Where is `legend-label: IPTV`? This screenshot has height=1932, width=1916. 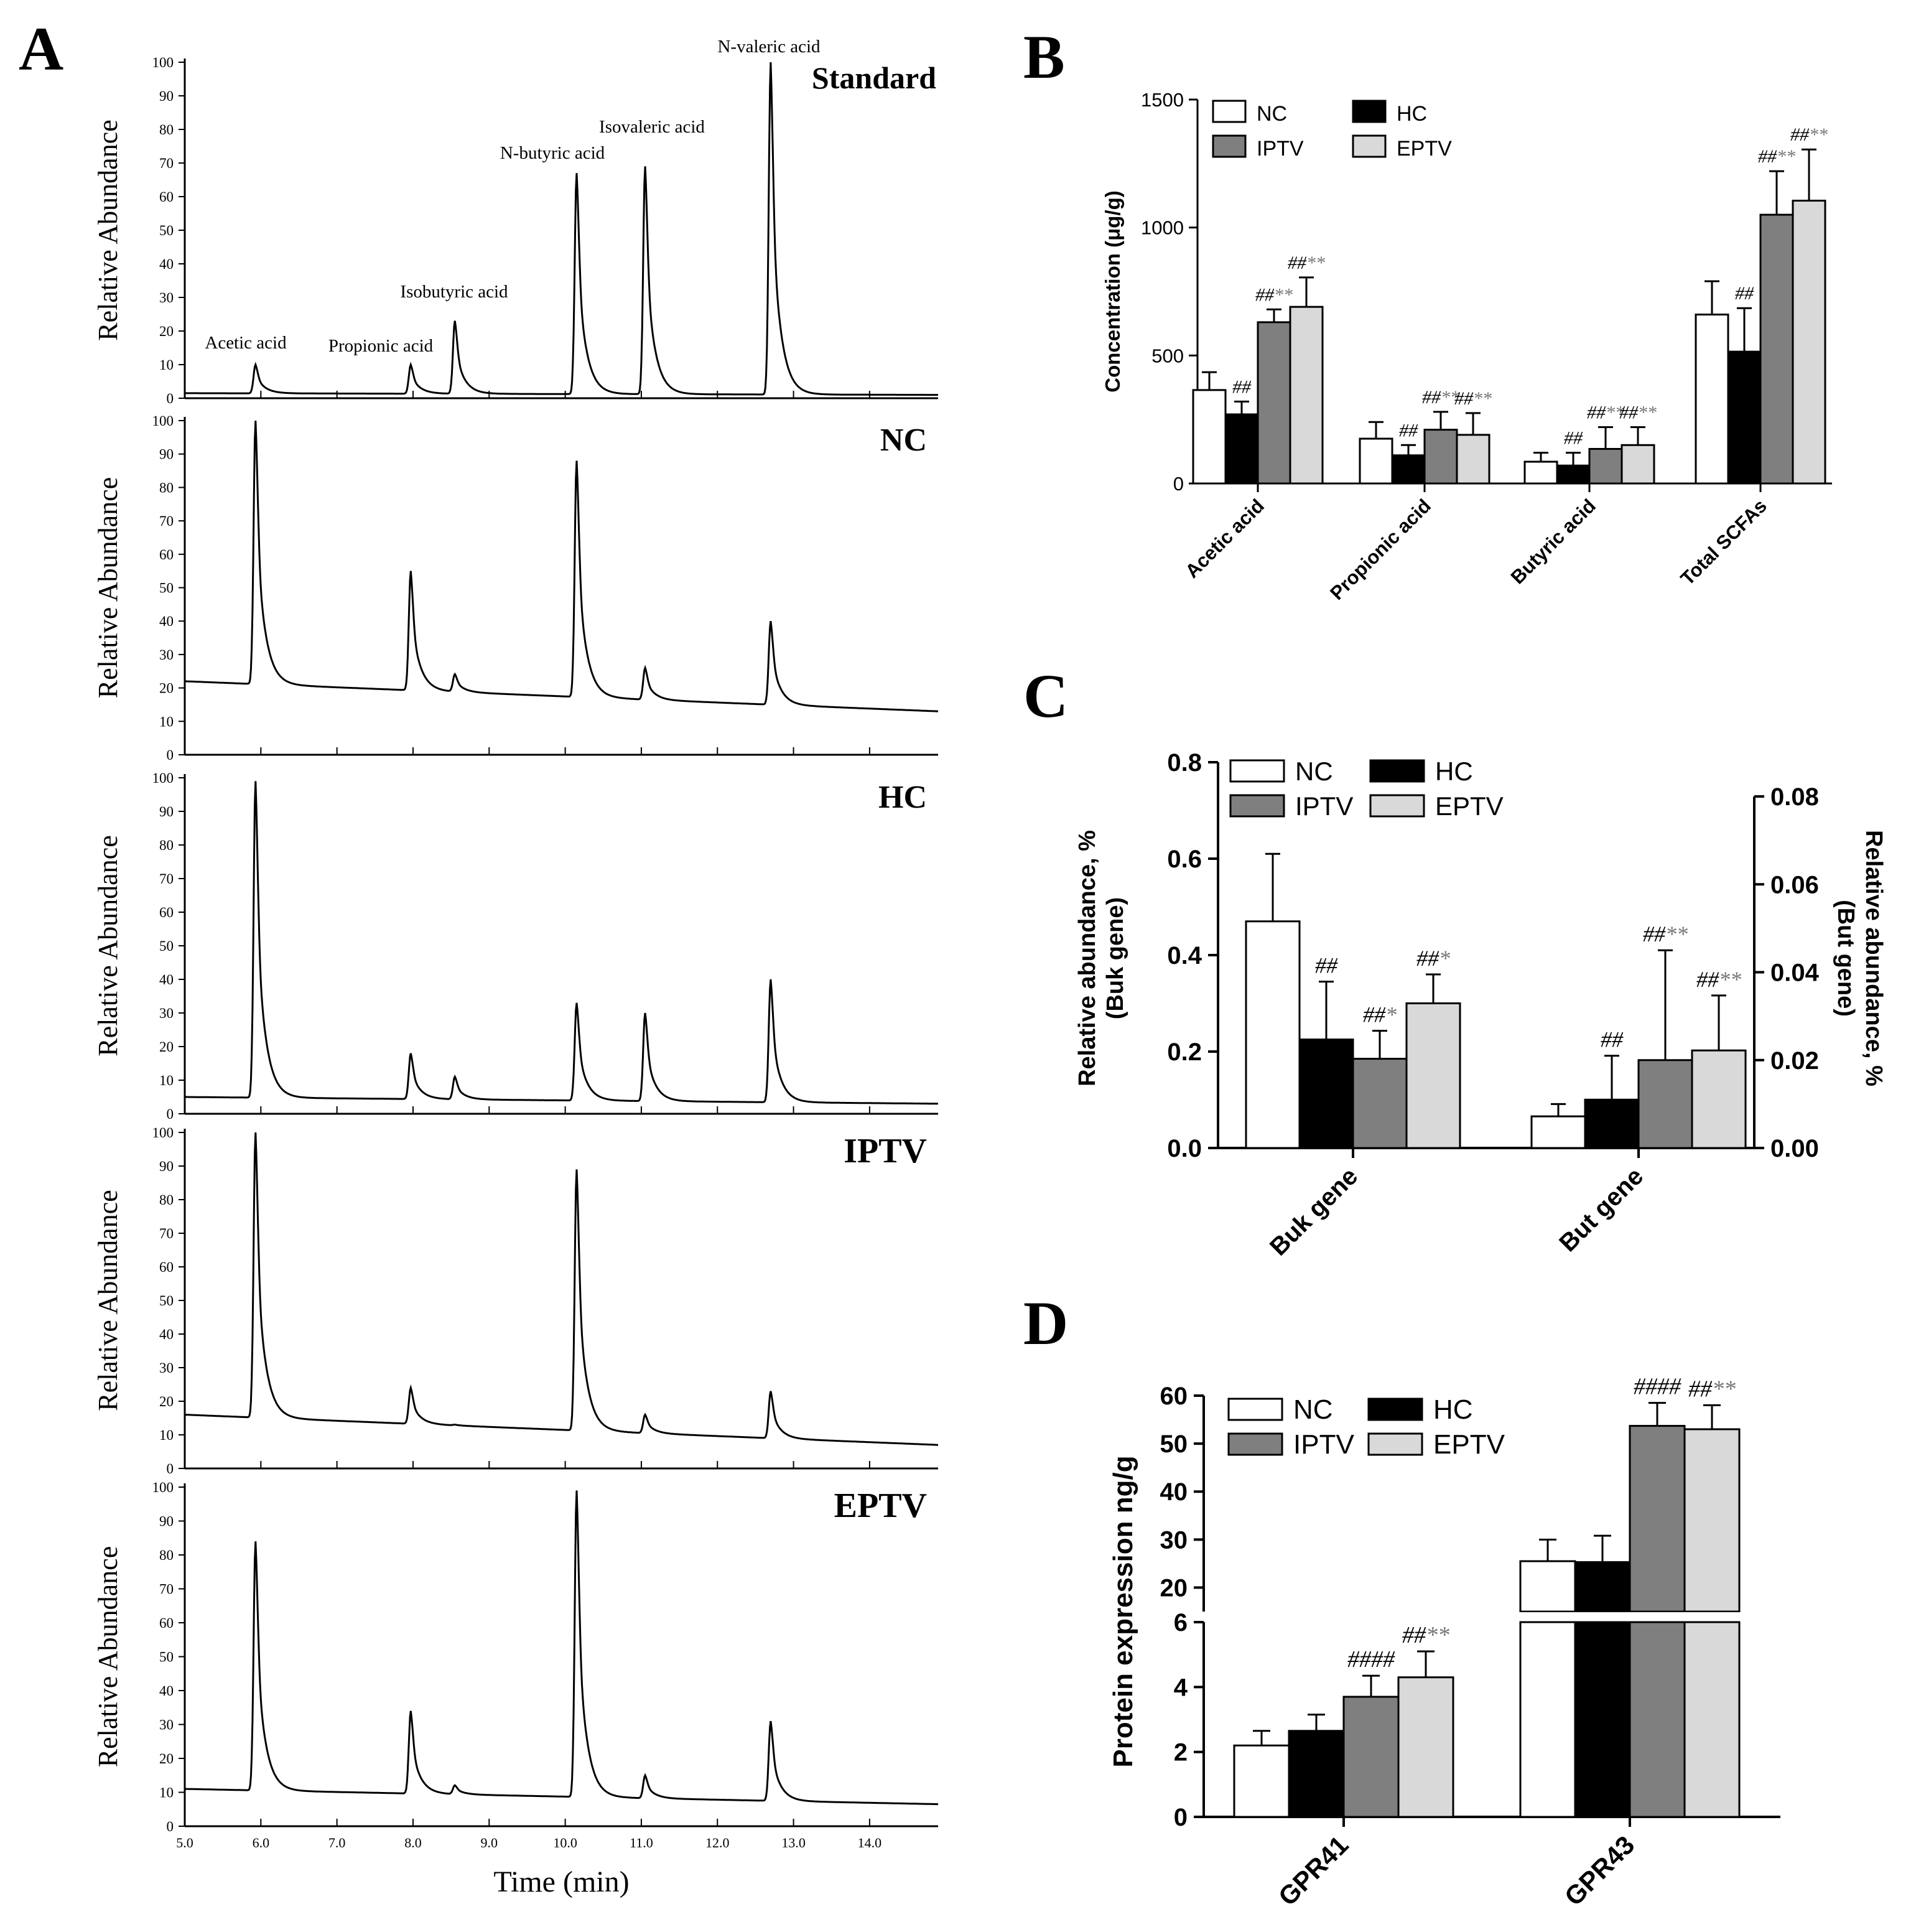
legend-label: IPTV is located at coordinates (1323, 1445).